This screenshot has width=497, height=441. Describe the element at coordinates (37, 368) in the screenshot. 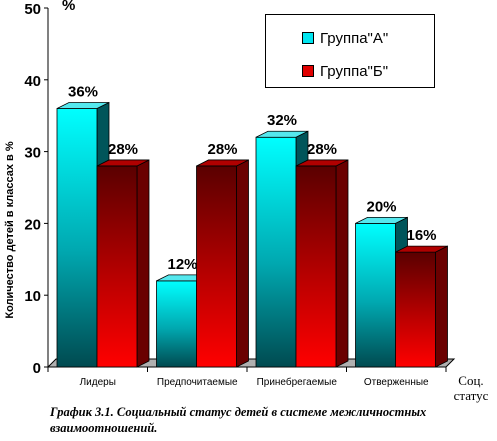

I see `y-tick-label: 0` at that location.